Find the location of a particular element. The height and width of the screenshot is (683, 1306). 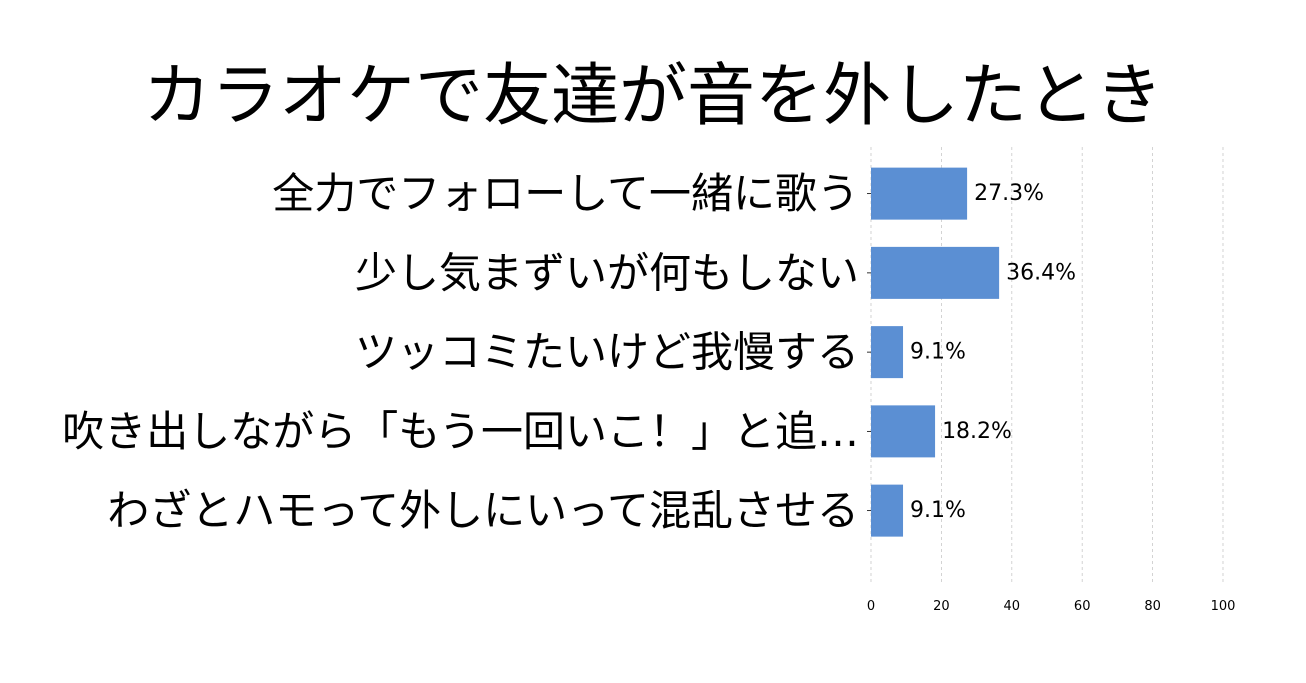

value-label: 36.4% is located at coordinates (1041, 272).